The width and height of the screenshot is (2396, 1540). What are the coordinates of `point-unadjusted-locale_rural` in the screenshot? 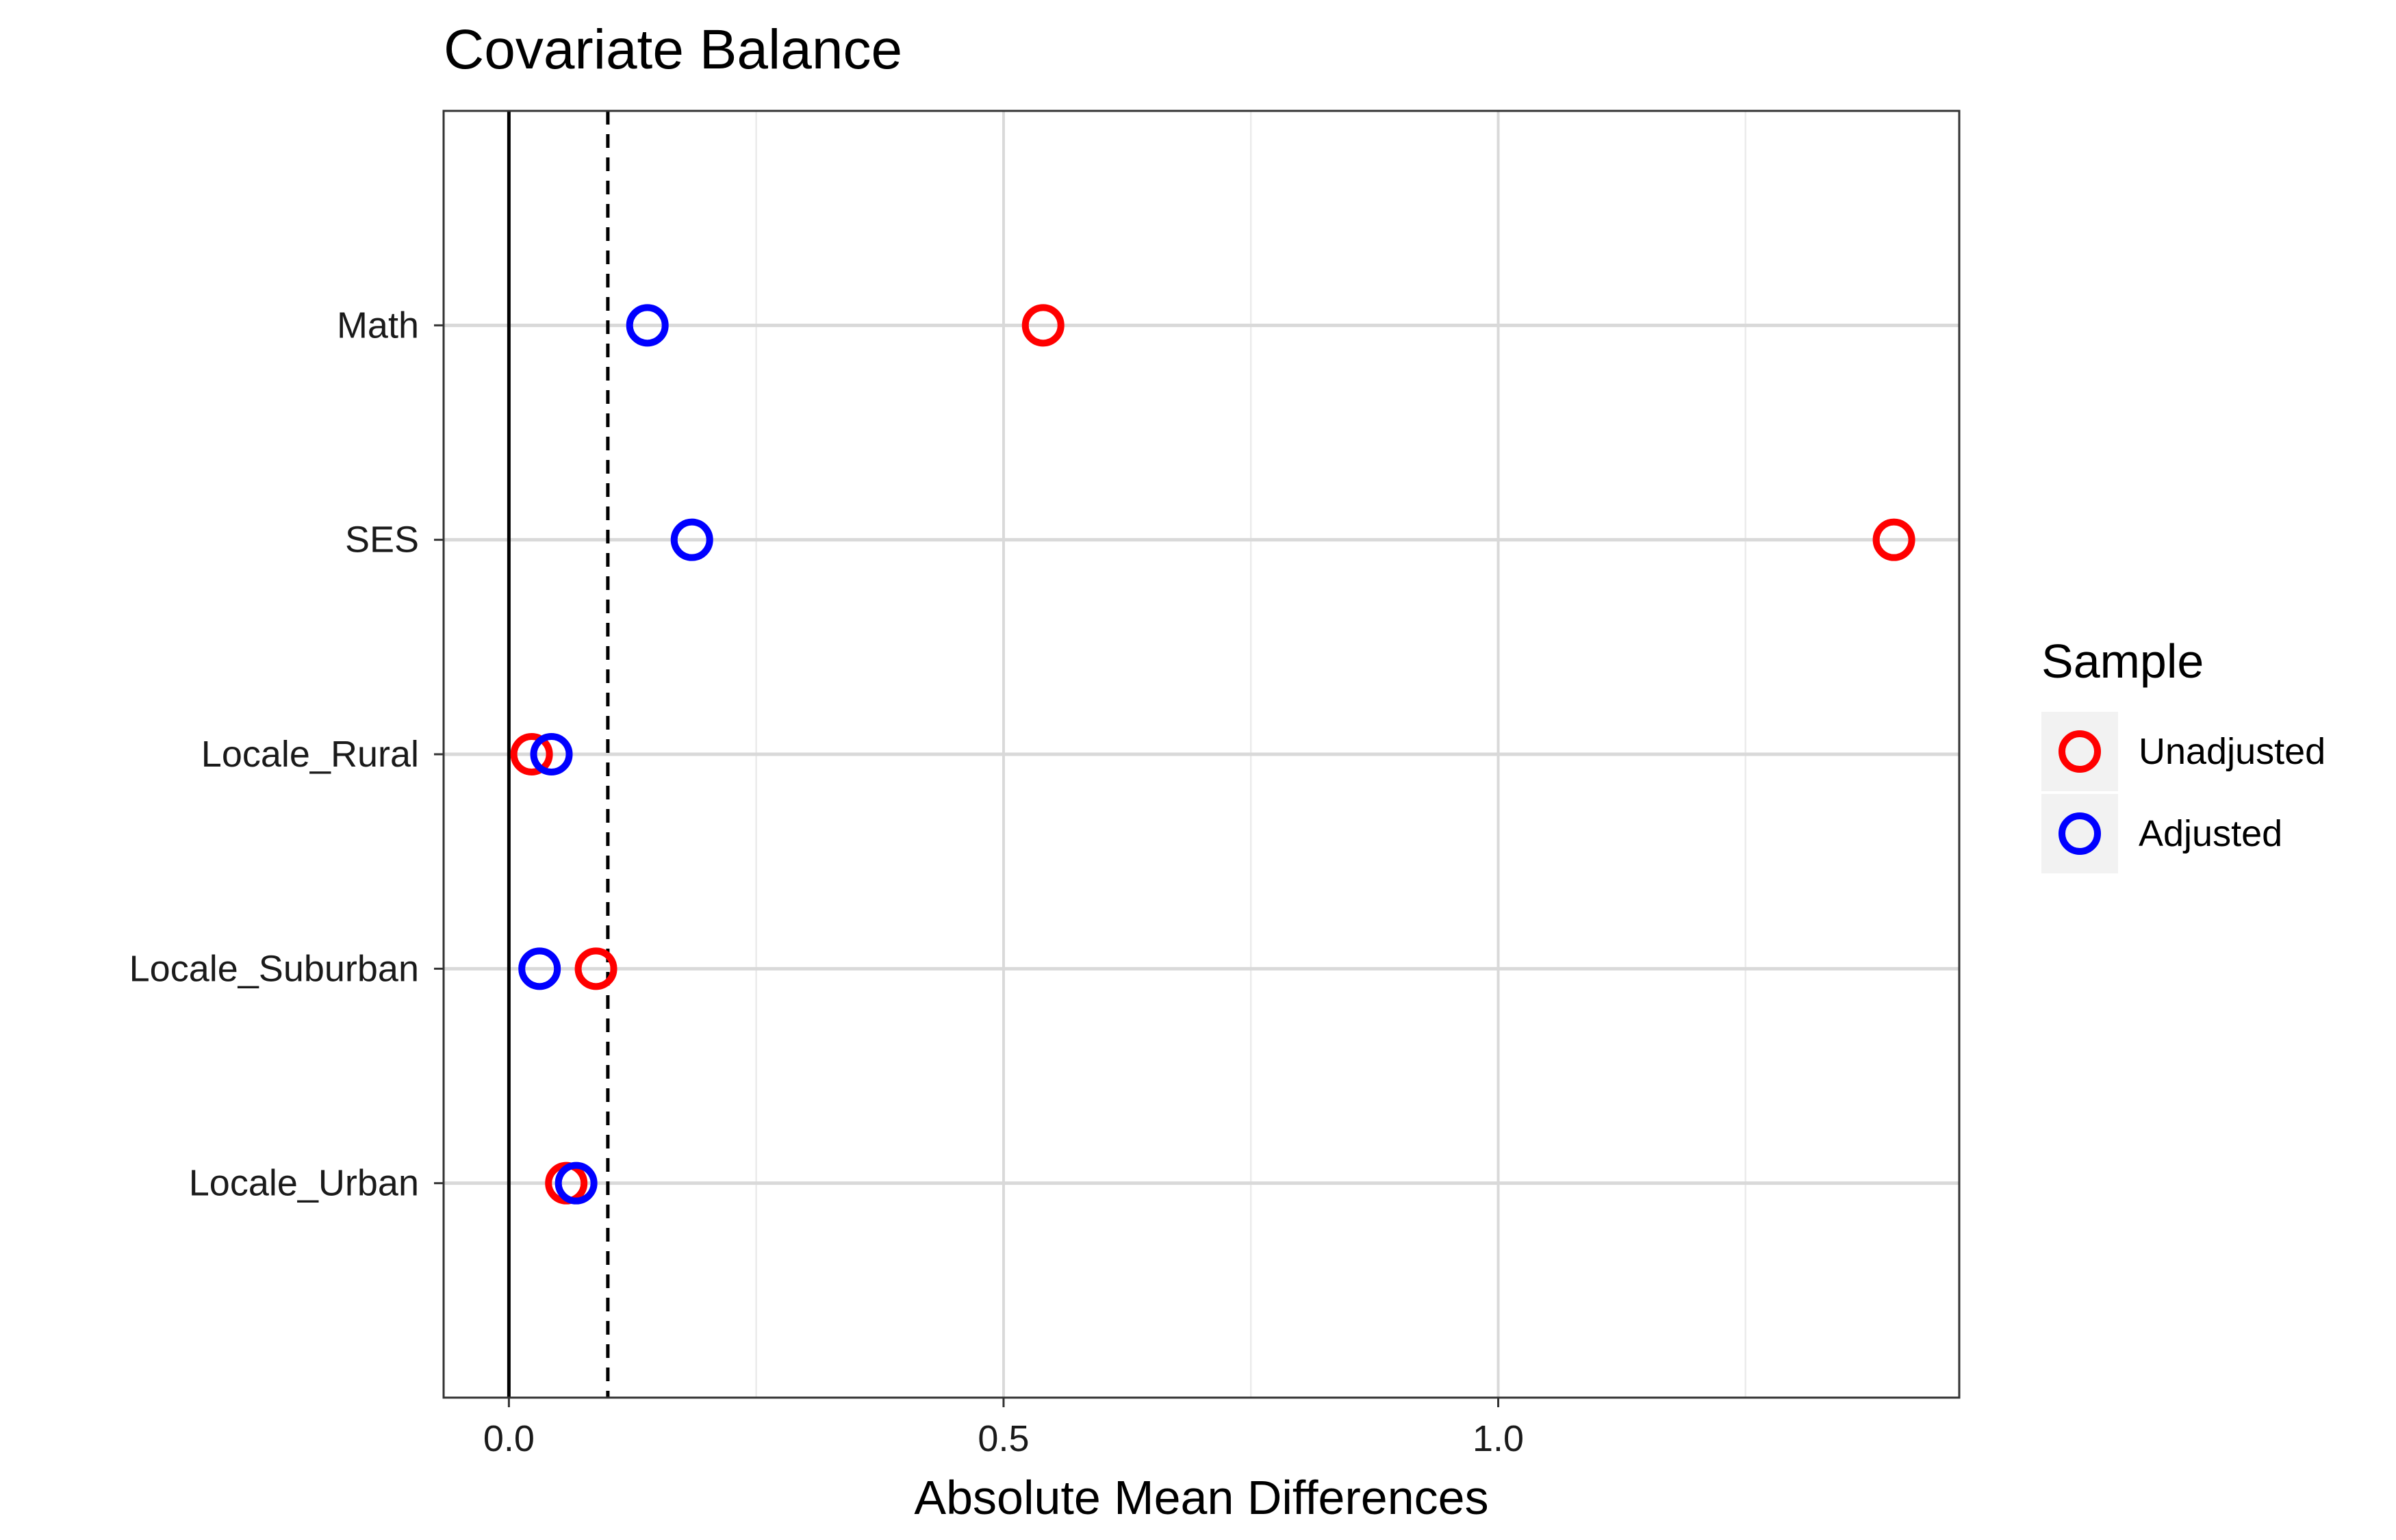 It's located at (531, 754).